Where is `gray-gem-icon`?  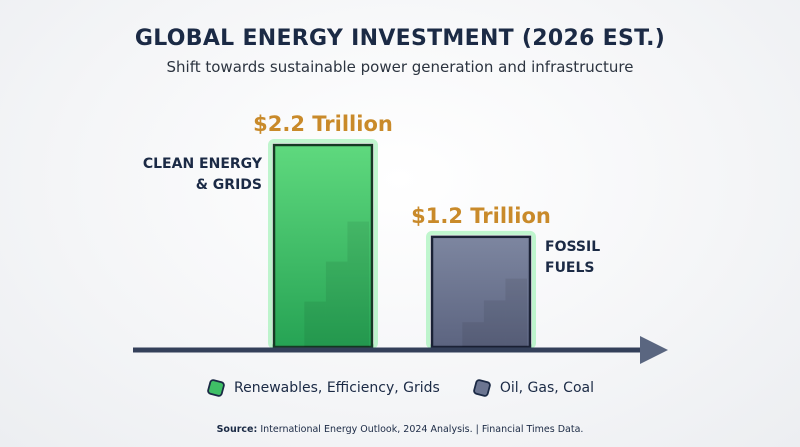 gray-gem-icon is located at coordinates (482, 388).